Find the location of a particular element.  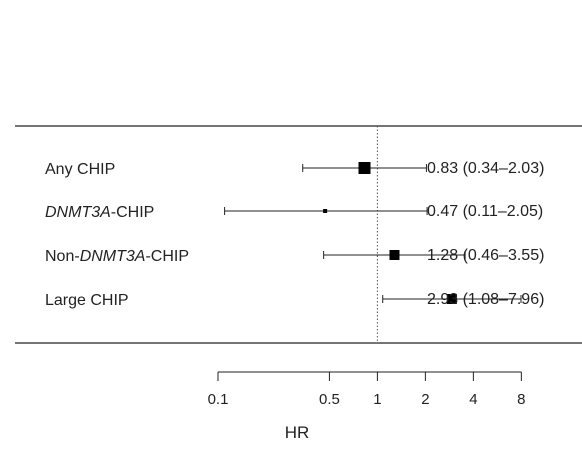

hr-value-text: 1.28 (0.46–3.55) is located at coordinates (485, 255).